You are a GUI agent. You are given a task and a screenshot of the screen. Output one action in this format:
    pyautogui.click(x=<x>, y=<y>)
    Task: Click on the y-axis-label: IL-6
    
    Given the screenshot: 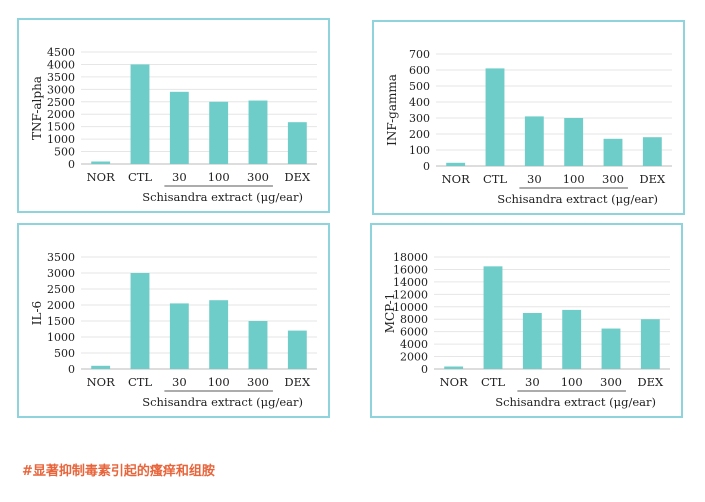 What is the action you would take?
    pyautogui.click(x=37, y=313)
    